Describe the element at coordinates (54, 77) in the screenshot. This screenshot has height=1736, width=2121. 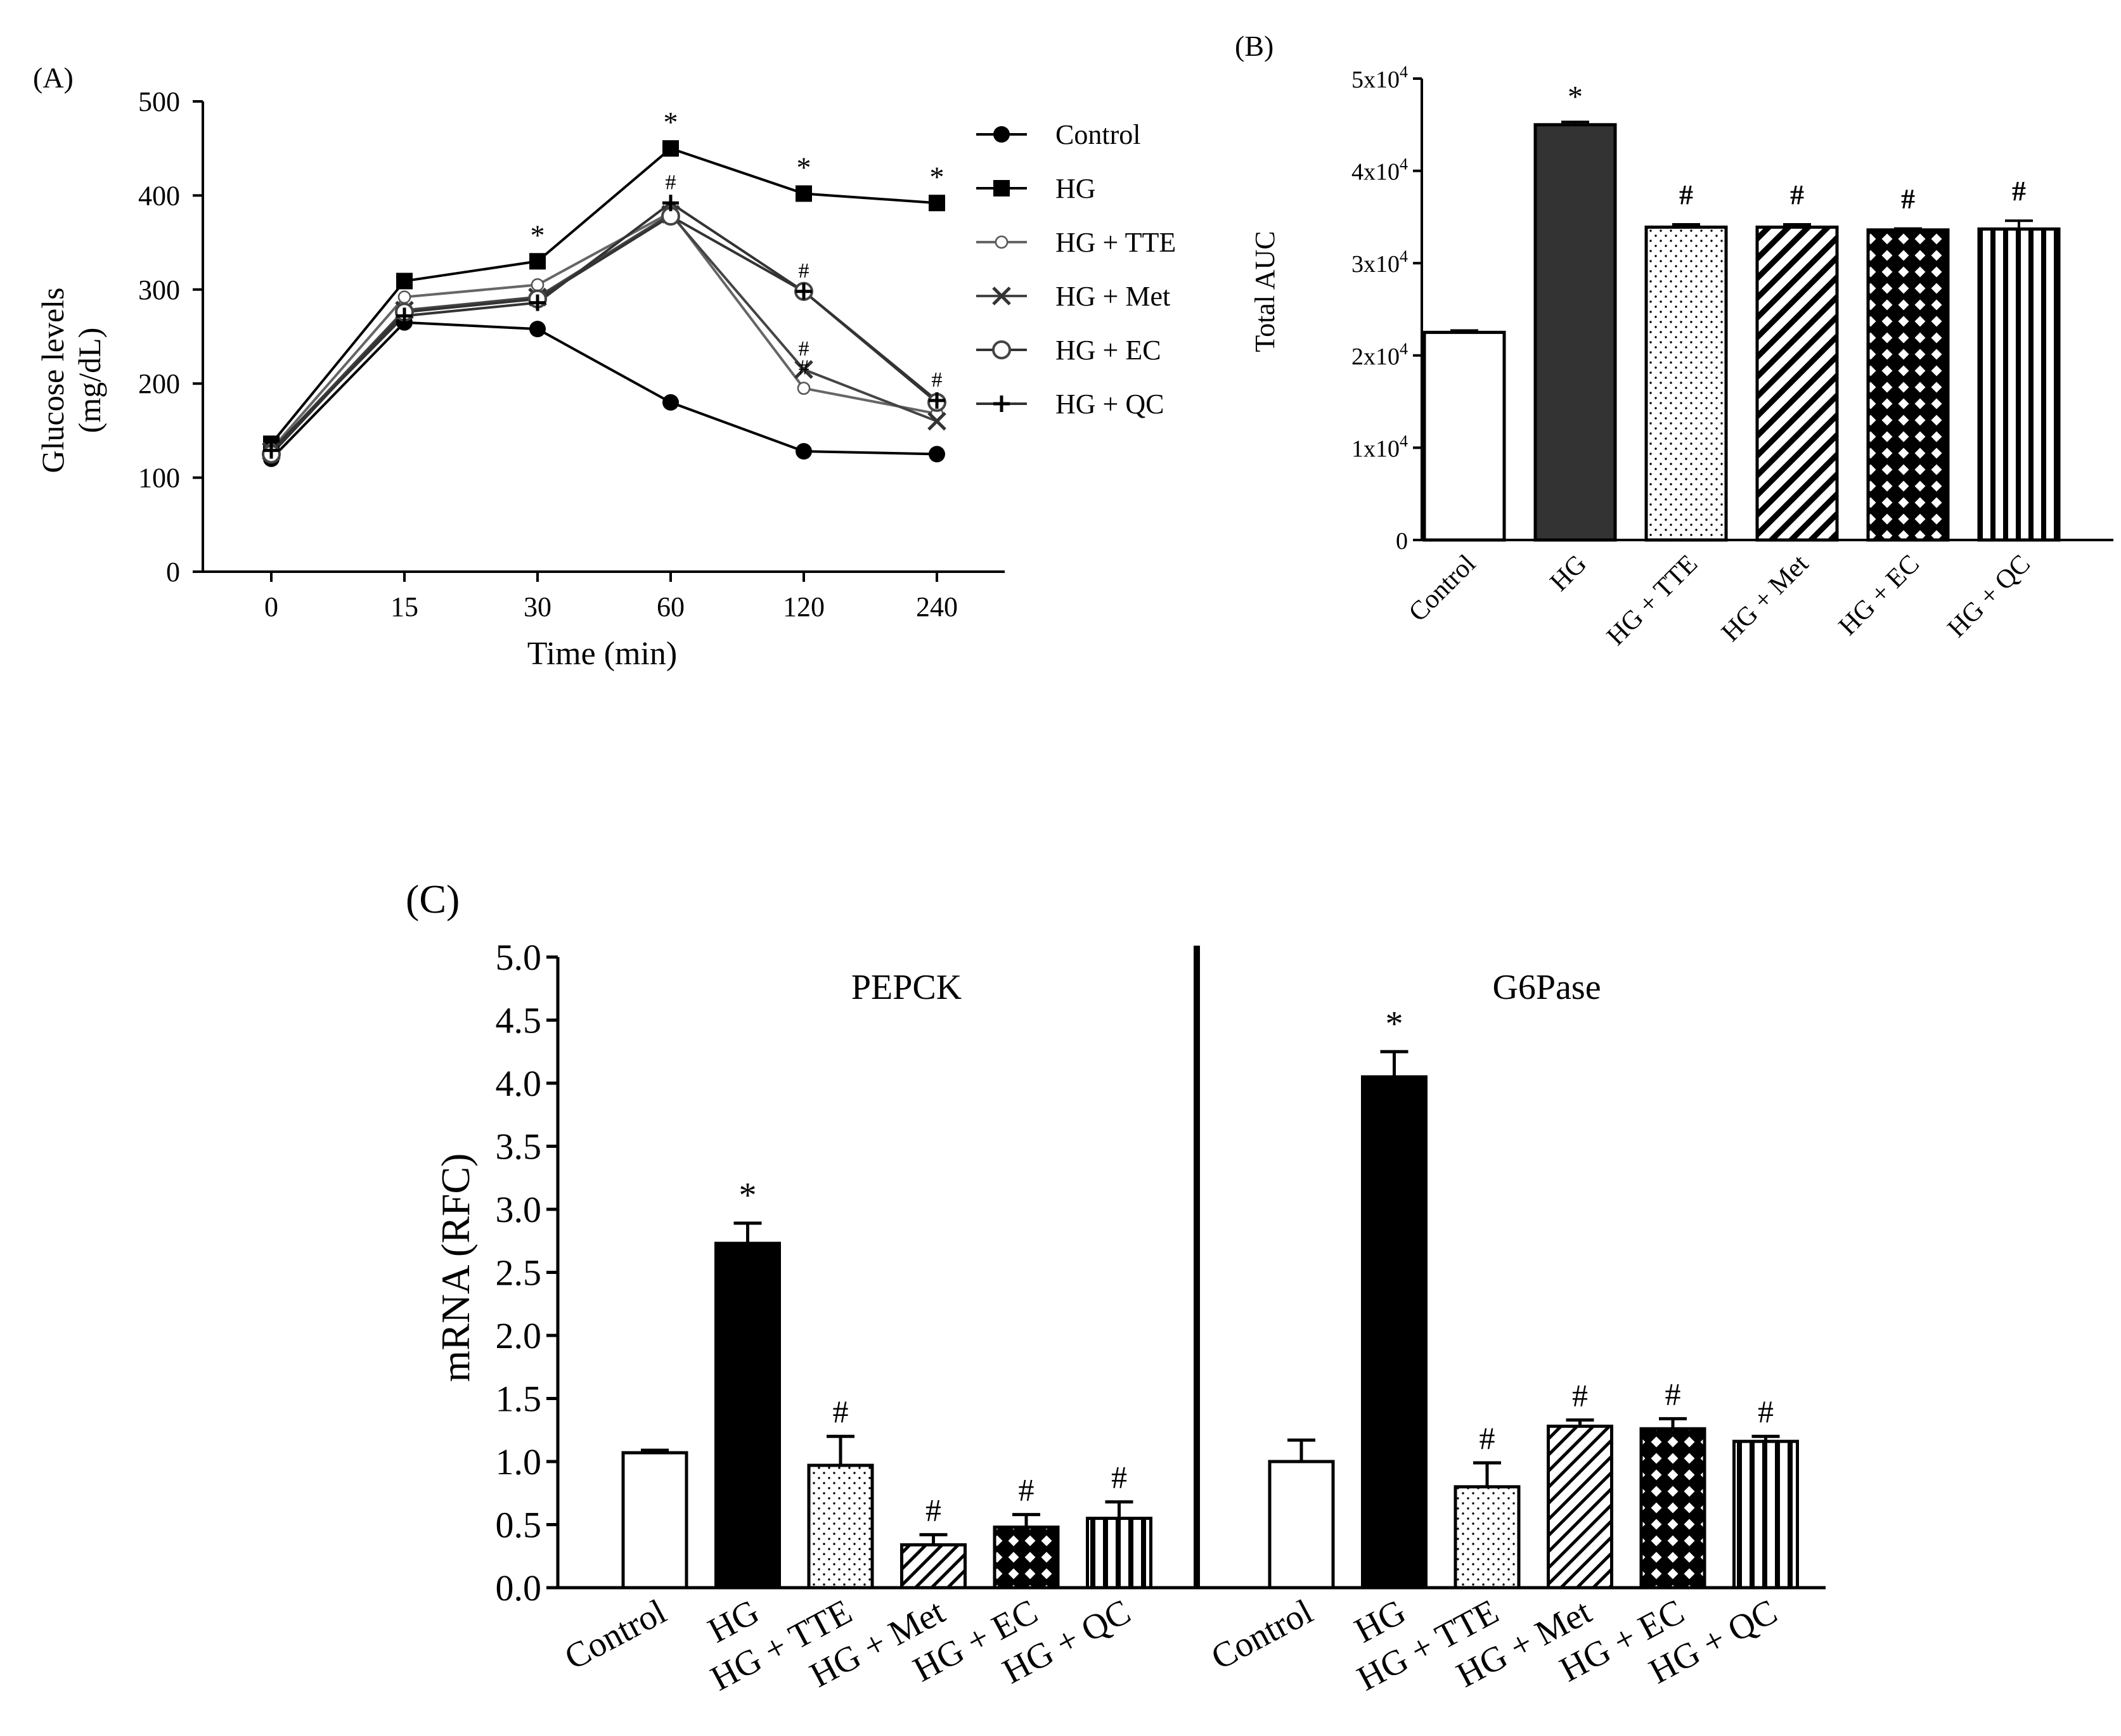
I see `panel-a-label: (A)` at that location.